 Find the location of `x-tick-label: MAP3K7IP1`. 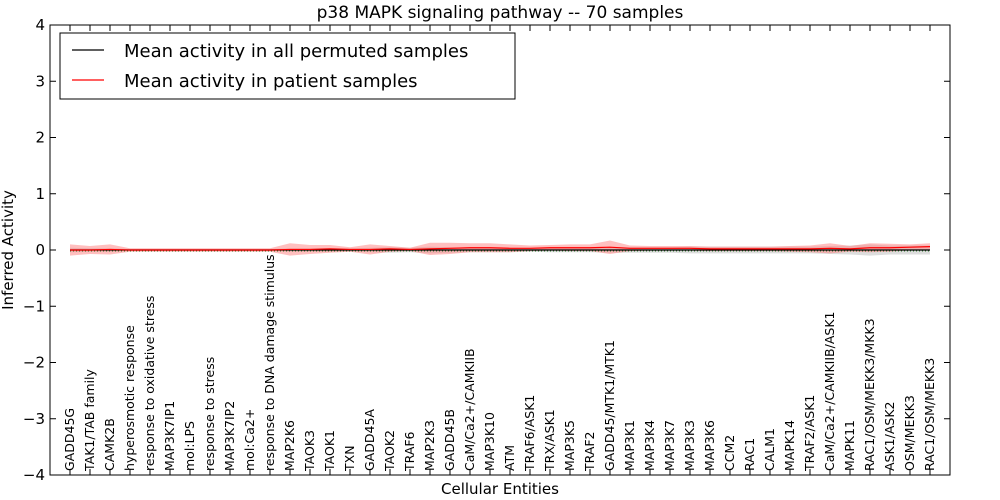

x-tick-label: MAP3K7IP1 is located at coordinates (169, 436).